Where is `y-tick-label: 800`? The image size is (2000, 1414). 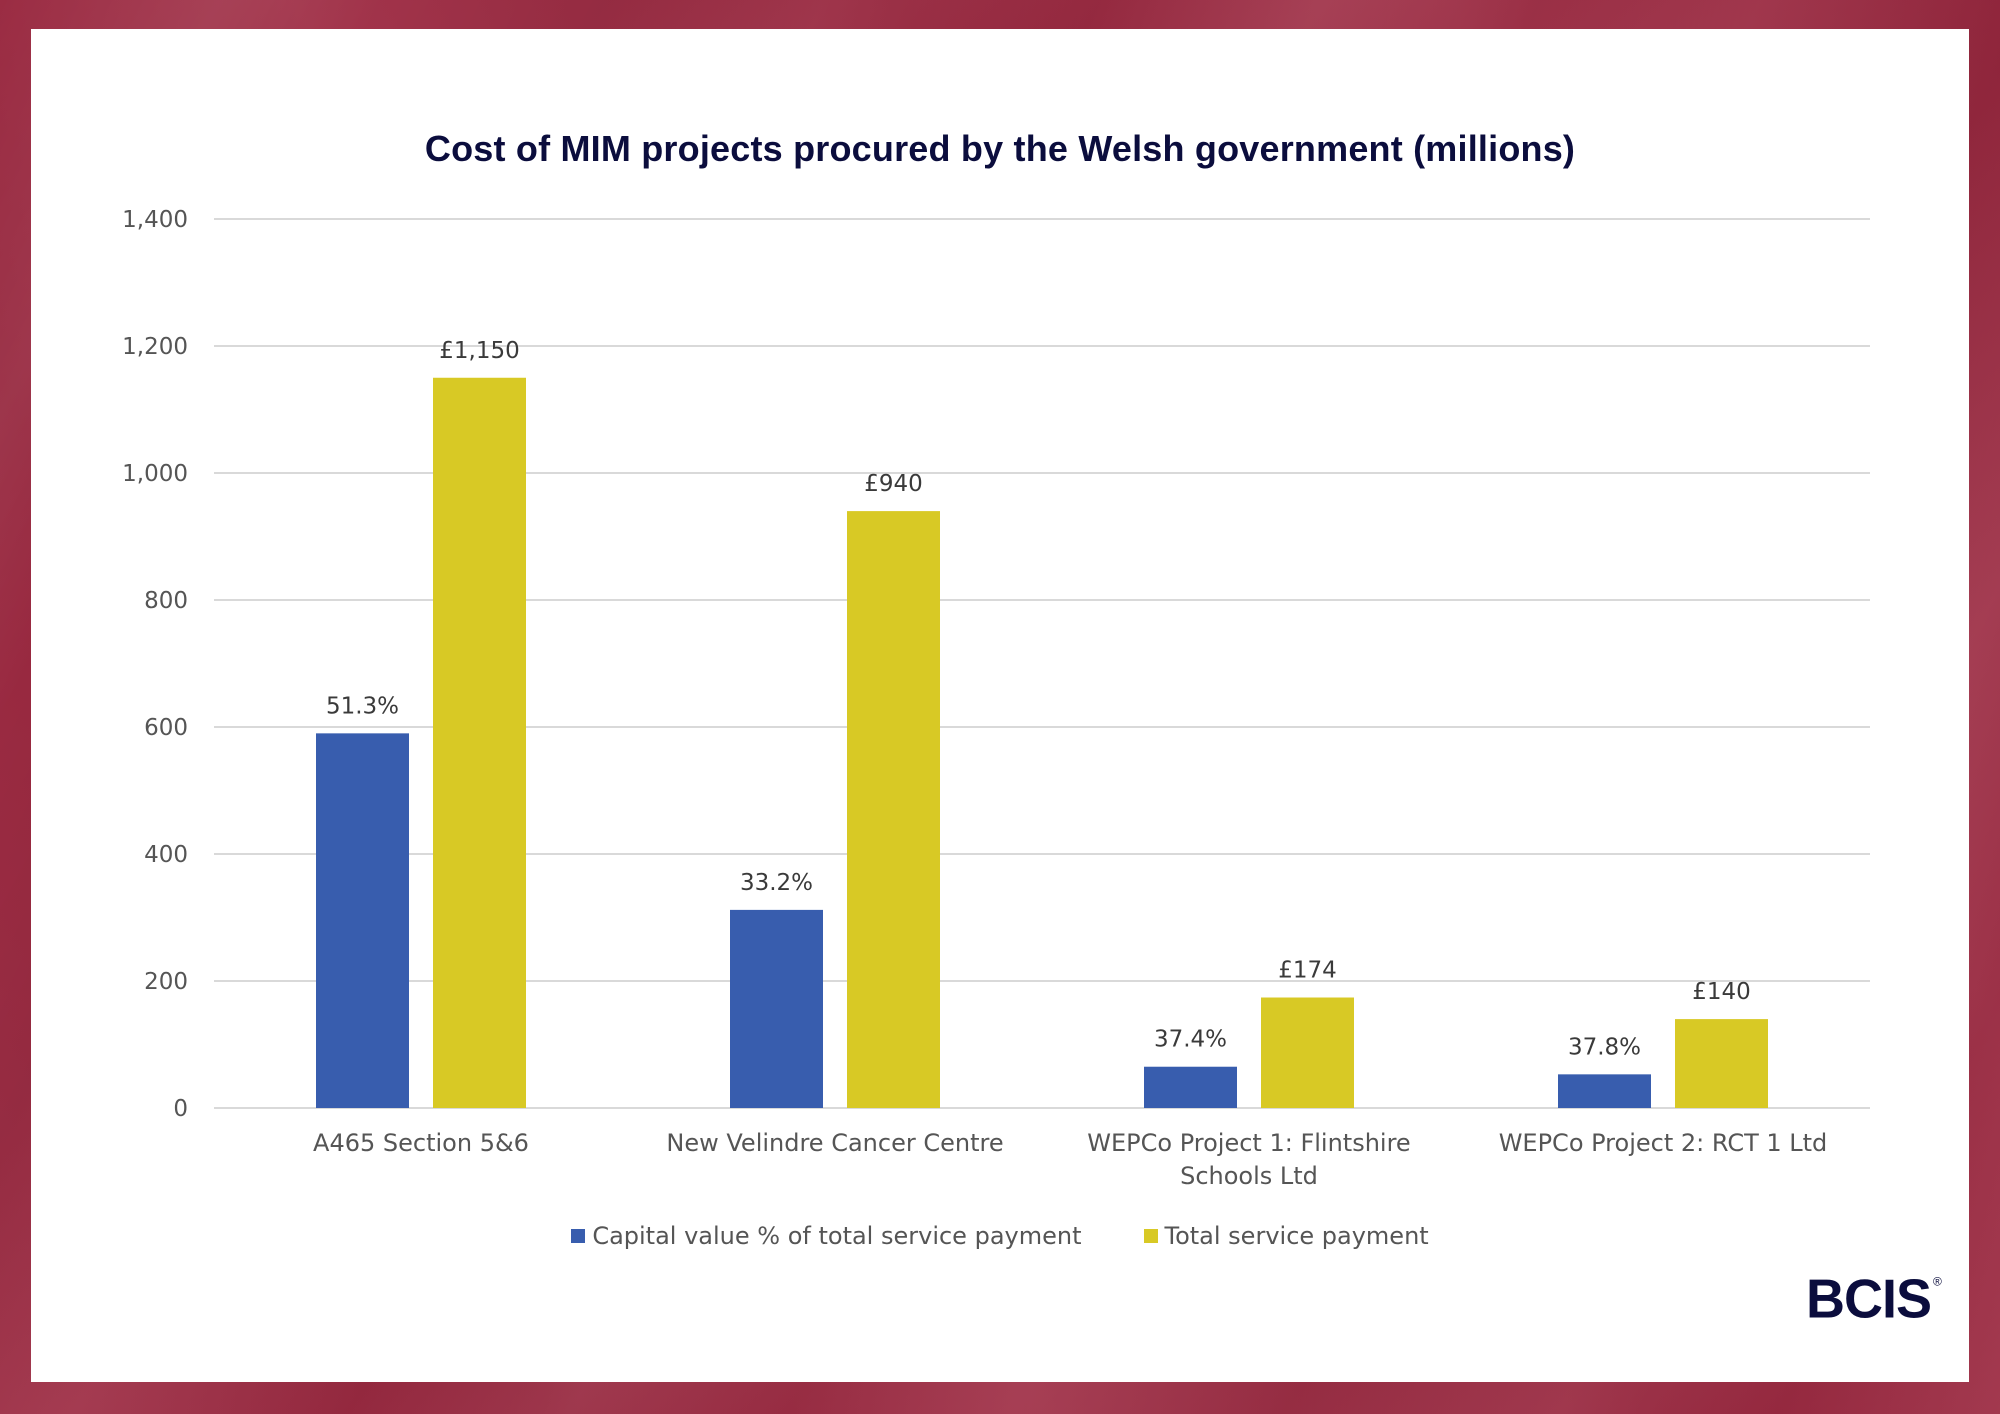 y-tick-label: 800 is located at coordinates (166, 601).